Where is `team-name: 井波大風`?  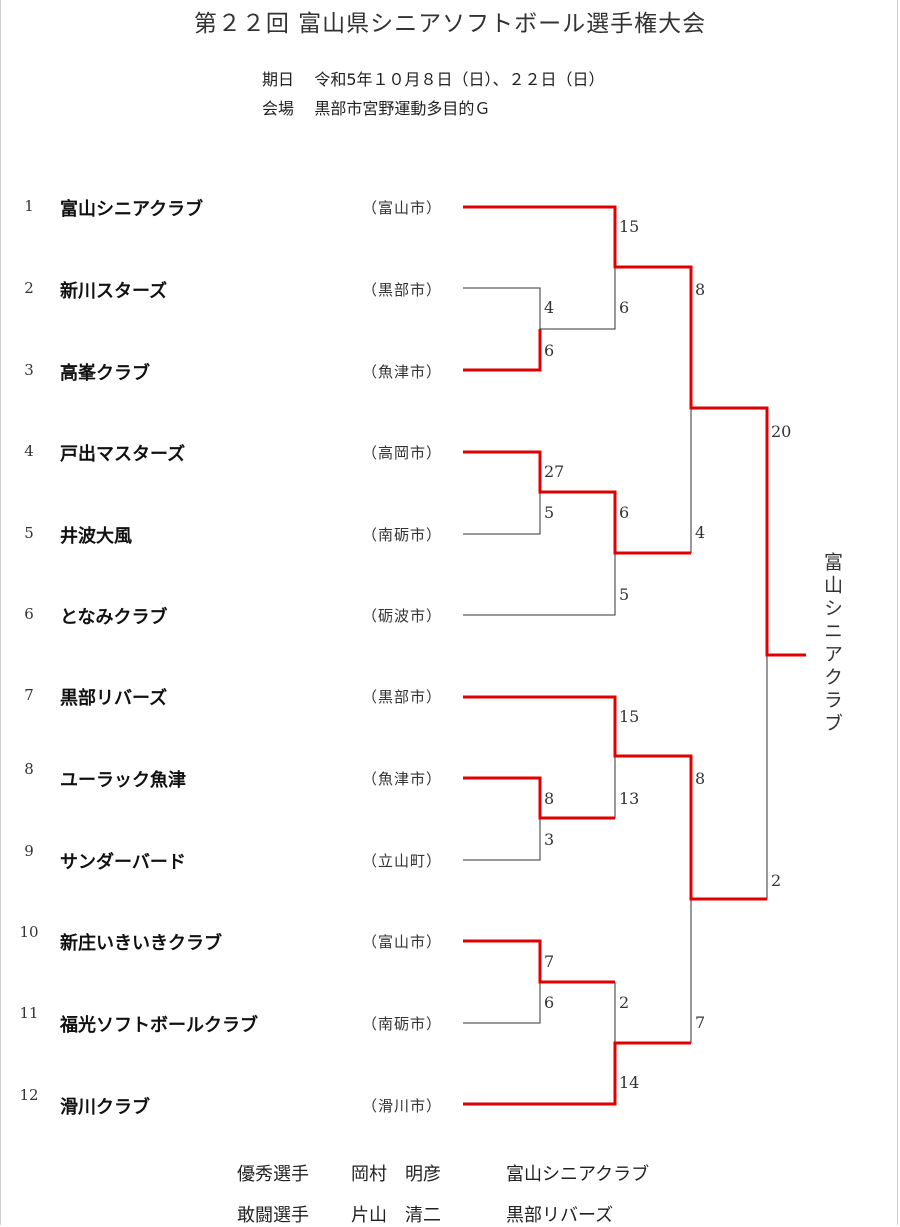
team-name: 井波大風 is located at coordinates (96, 536).